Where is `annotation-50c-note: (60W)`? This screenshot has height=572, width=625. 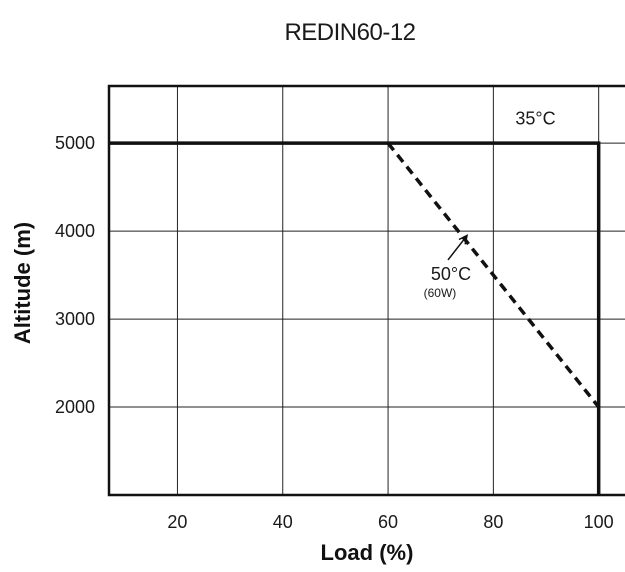
annotation-50c-note: (60W) is located at coordinates (440, 293).